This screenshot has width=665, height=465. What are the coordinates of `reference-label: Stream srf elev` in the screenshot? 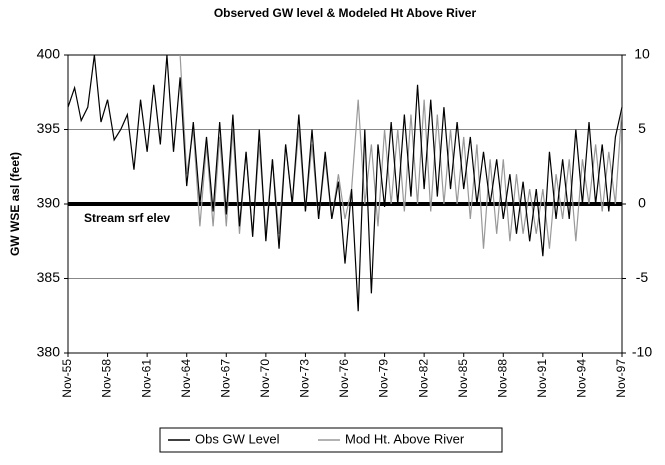 It's located at (127, 218).